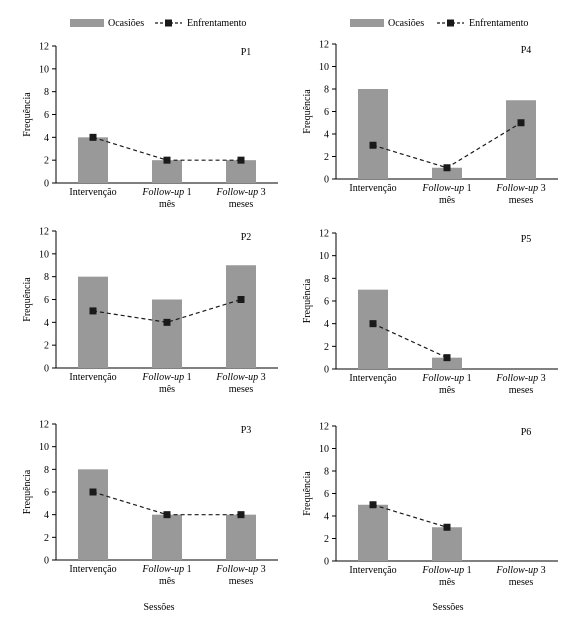  Describe the element at coordinates (526, 239) in the screenshot. I see `panel-label: P5` at that location.